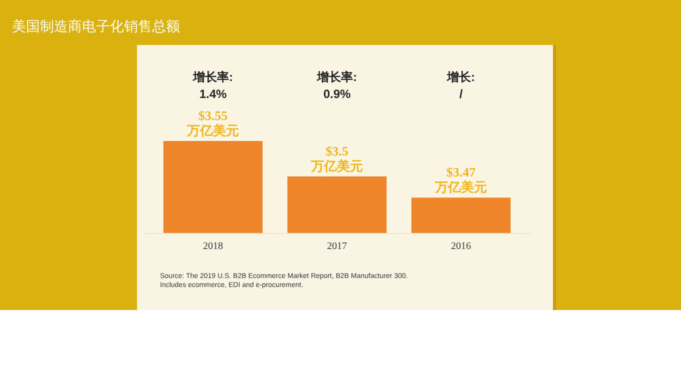 The height and width of the screenshot is (377, 681). Describe the element at coordinates (460, 179) in the screenshot. I see `data-label: $3.47 万亿美元` at that location.